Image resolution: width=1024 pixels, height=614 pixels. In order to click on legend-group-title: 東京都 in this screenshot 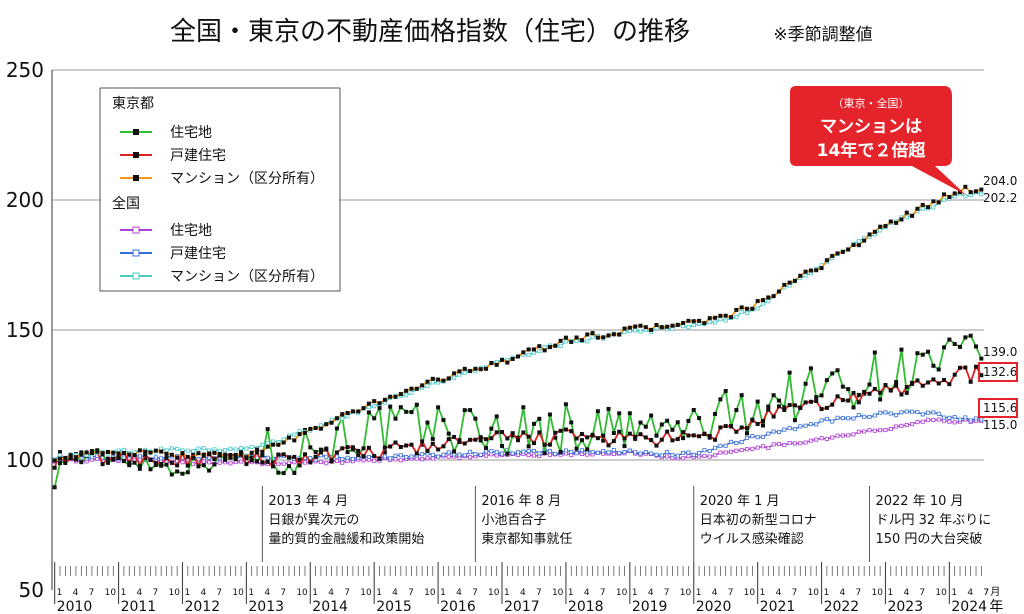, I will do `click(133, 104)`.